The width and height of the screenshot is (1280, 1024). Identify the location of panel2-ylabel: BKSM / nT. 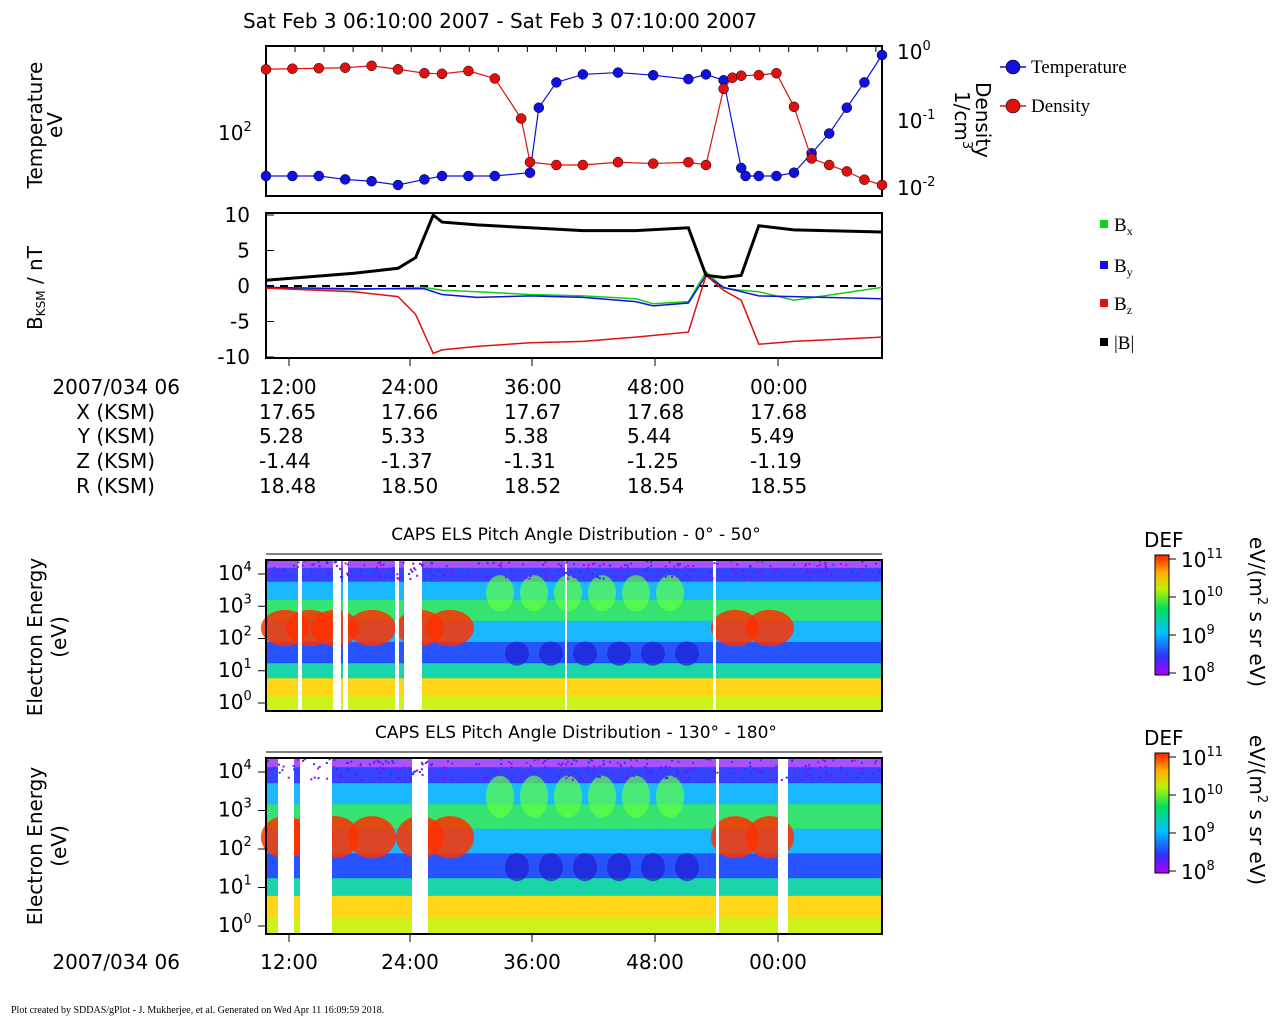
(35, 287).